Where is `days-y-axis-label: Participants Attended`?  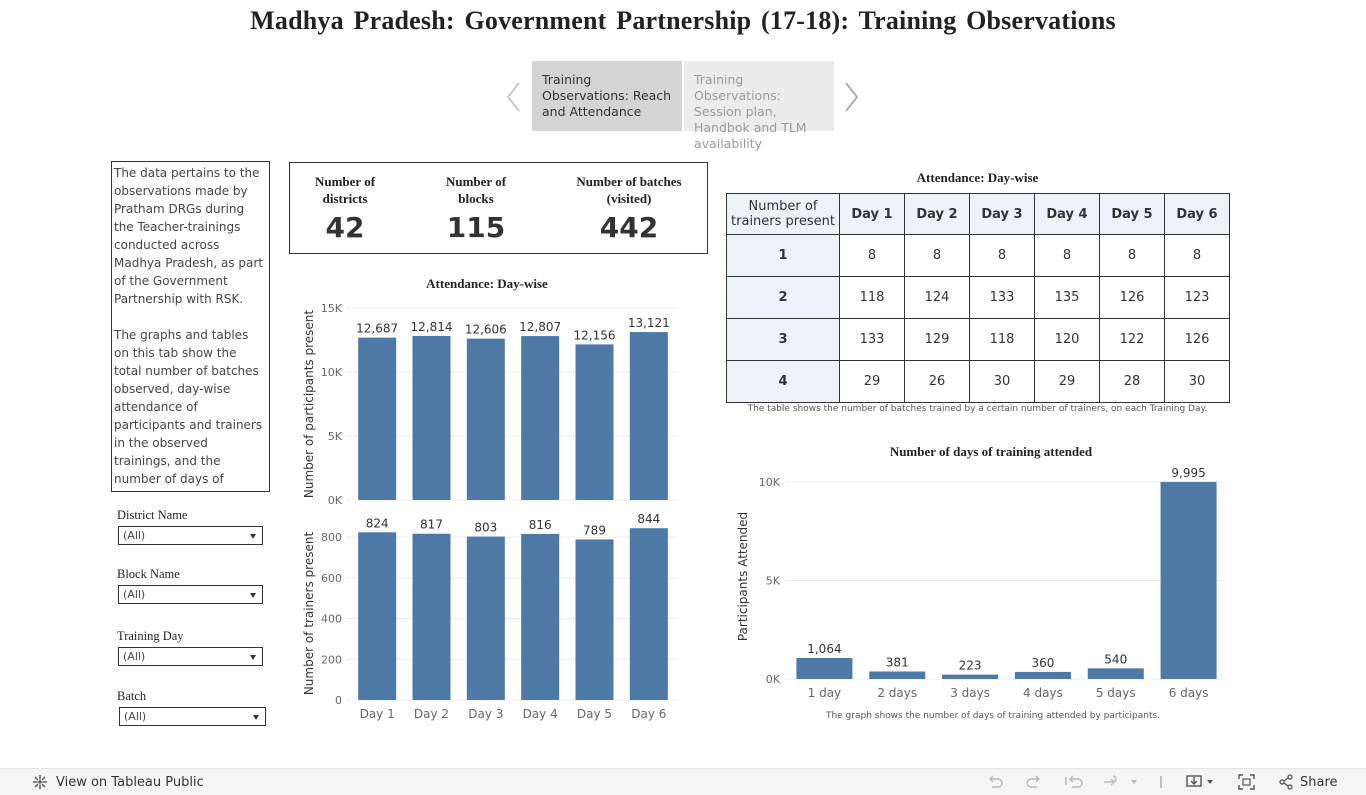 days-y-axis-label: Participants Attended is located at coordinates (743, 576).